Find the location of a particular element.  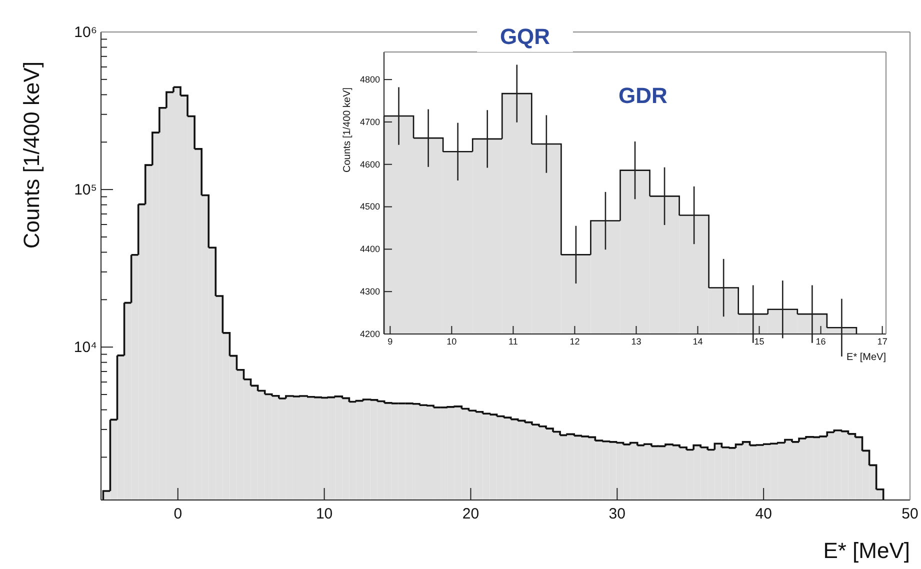

x-tick-label: 9 is located at coordinates (390, 341).